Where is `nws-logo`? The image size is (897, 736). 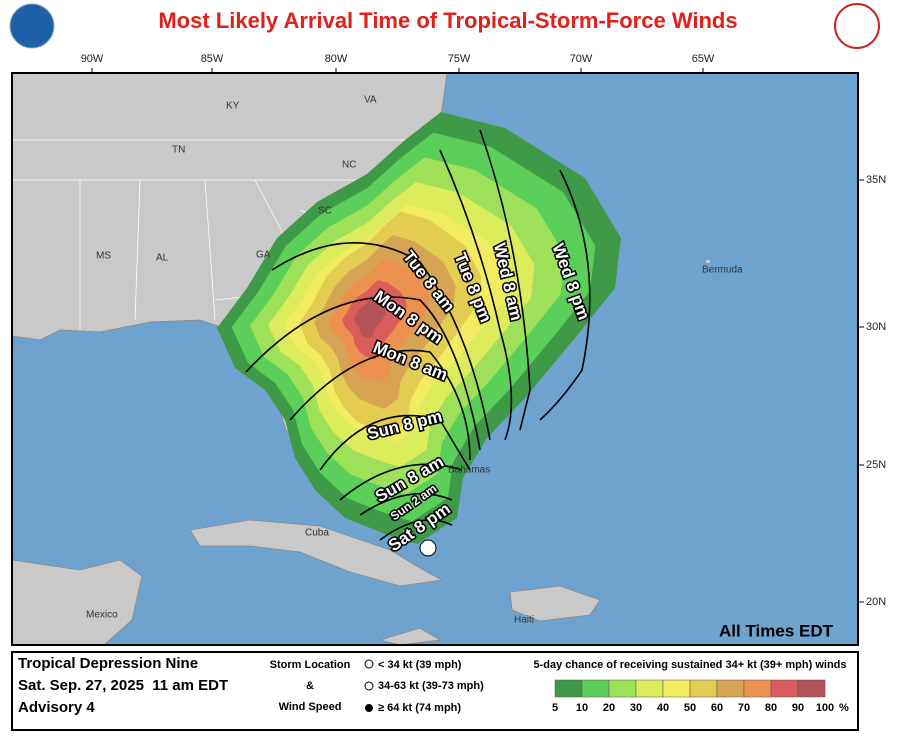 nws-logo is located at coordinates (857, 26).